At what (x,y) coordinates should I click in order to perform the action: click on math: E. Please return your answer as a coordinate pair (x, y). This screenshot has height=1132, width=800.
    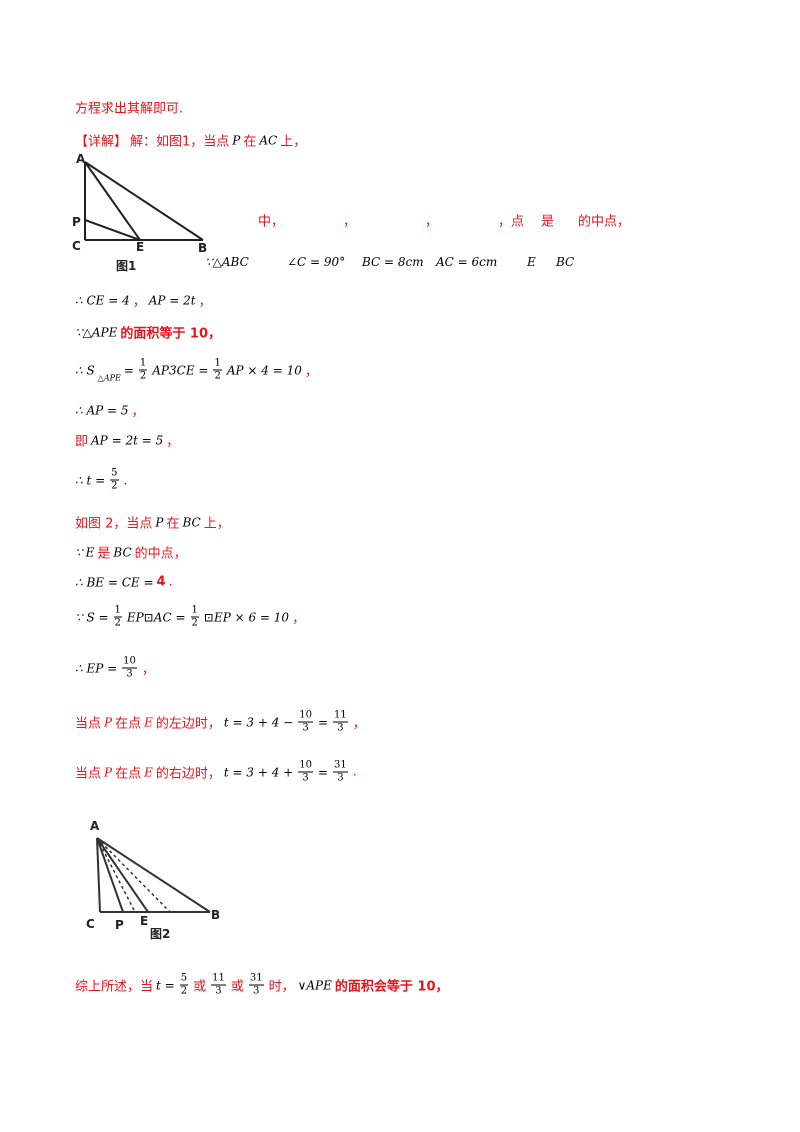
    Looking at the image, I should click on (148, 772).